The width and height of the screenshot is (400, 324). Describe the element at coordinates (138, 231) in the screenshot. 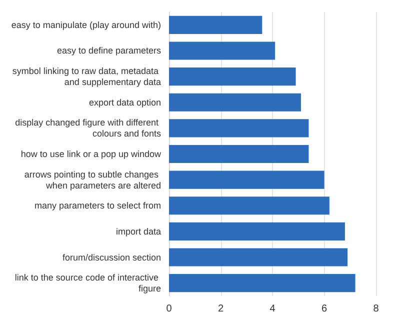

I see `y-tick-label: import data` at that location.